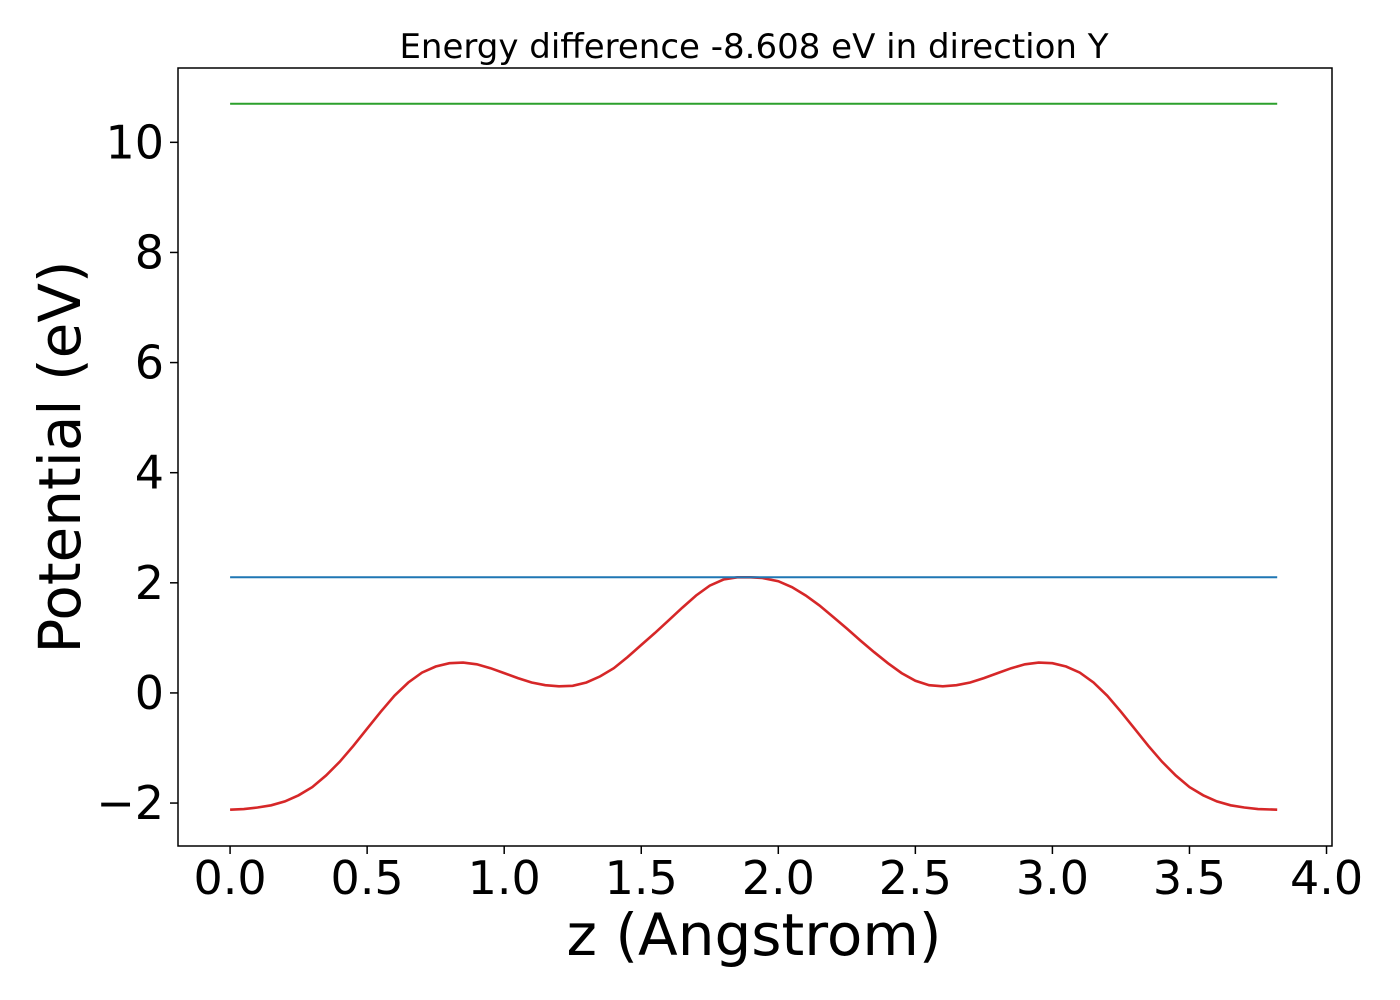 This screenshot has height=1000, width=1400. I want to click on y-tick-label-3: 4, so click(149, 473).